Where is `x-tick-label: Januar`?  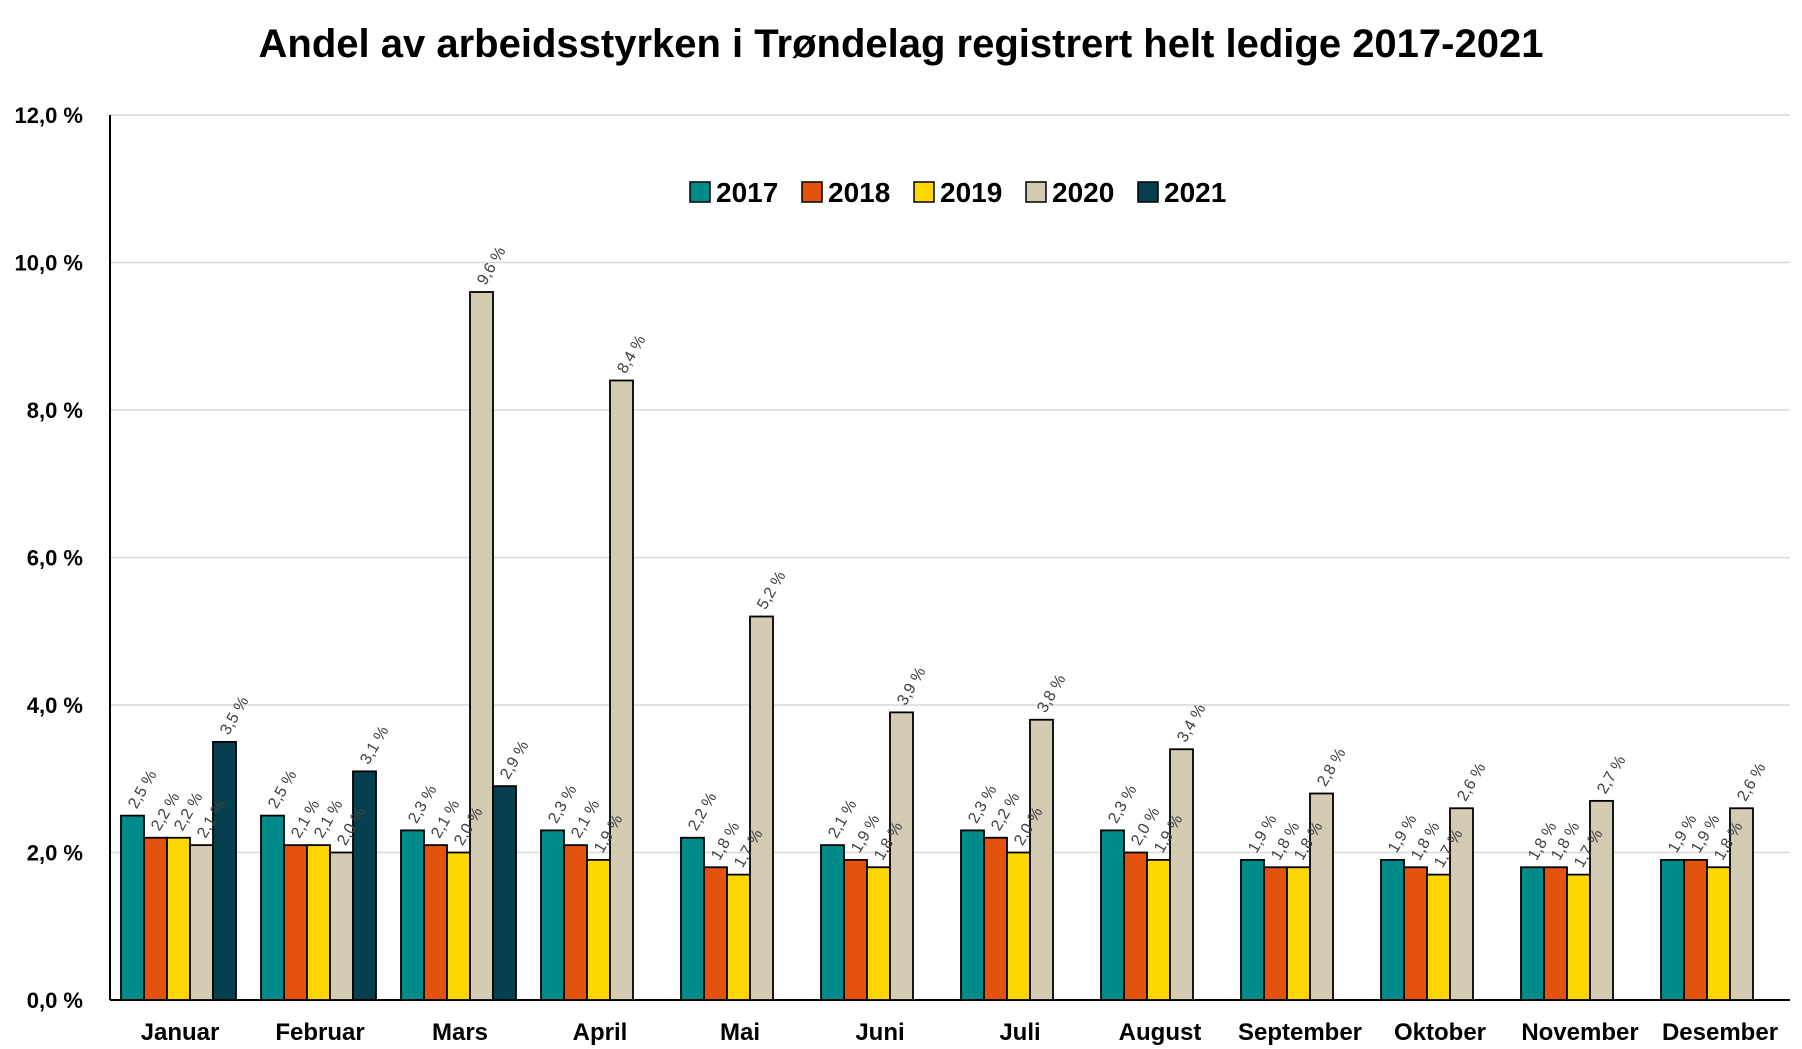
x-tick-label: Januar is located at coordinates (180, 1032).